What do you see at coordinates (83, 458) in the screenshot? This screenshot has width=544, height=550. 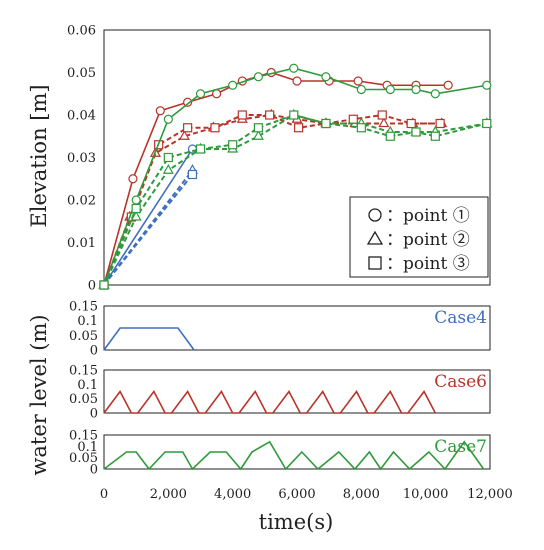 I see `case7-y-tick-label: 0.05` at bounding box center [83, 458].